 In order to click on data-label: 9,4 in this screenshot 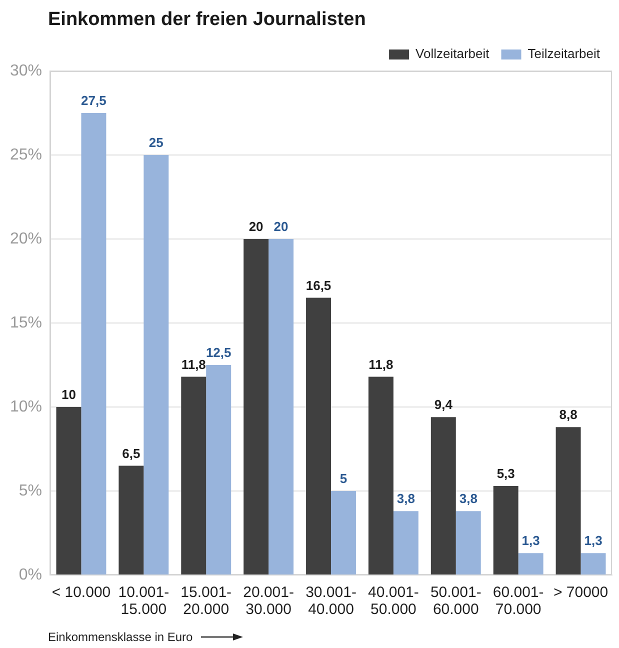, I will do `click(444, 404)`.